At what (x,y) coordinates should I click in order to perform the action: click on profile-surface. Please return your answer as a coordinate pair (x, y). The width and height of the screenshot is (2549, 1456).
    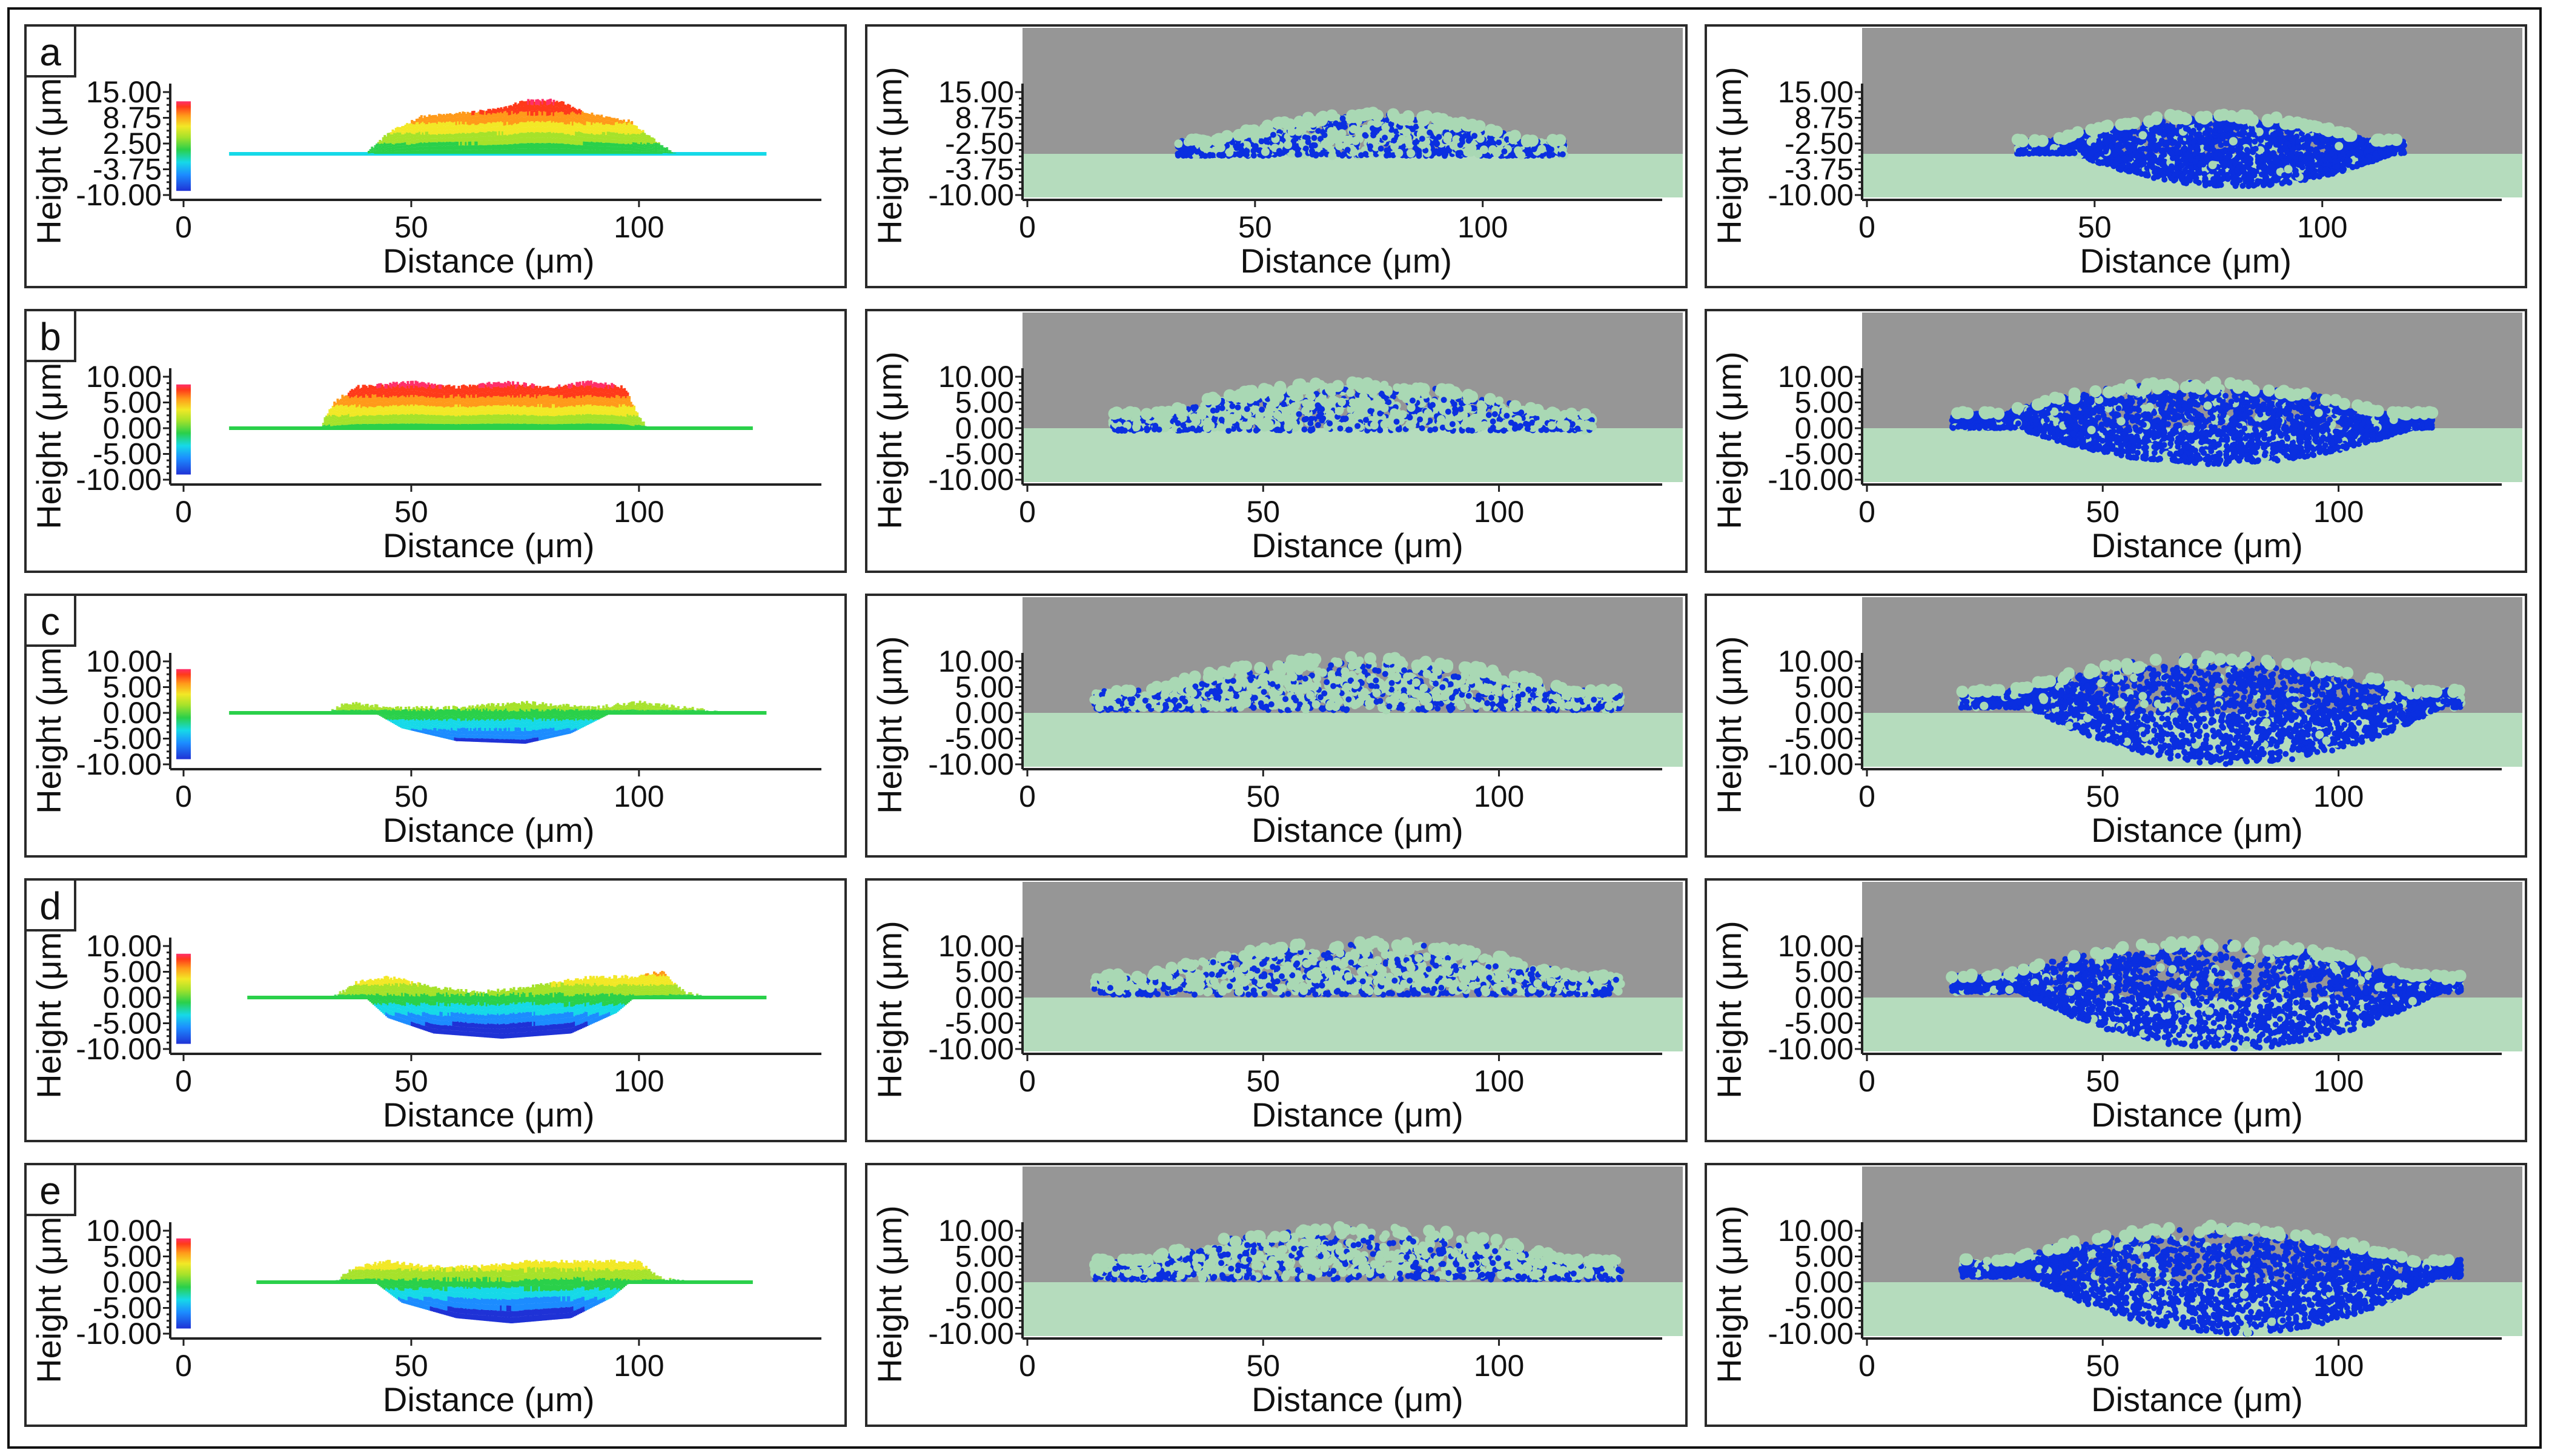
    Looking at the image, I should click on (520, 127).